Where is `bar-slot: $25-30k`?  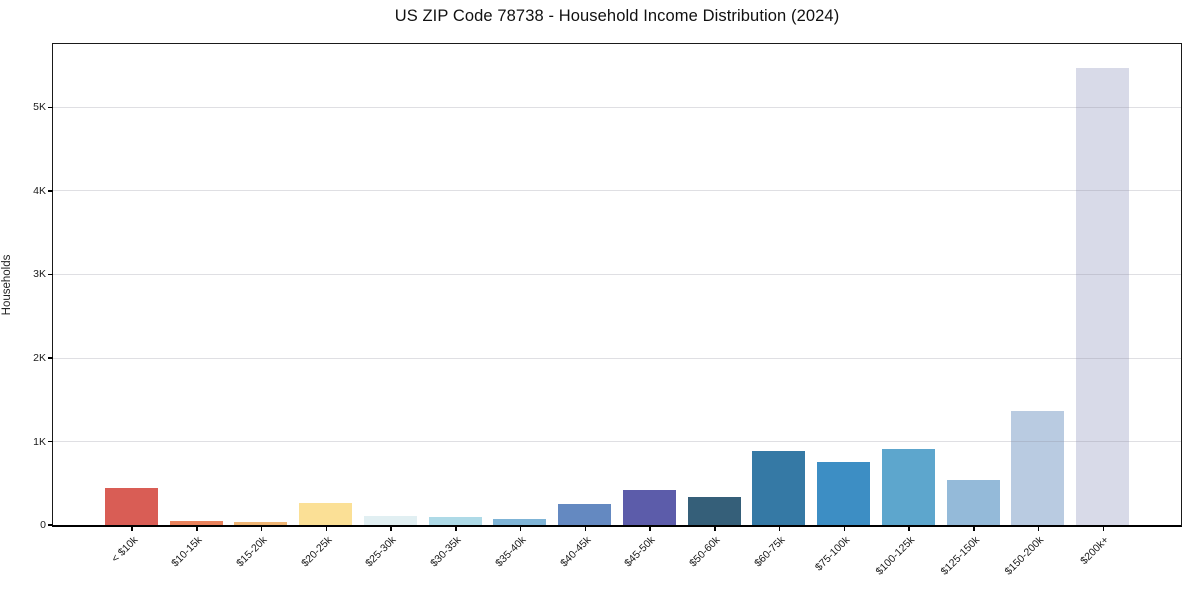 bar-slot: $25-30k is located at coordinates (390, 306).